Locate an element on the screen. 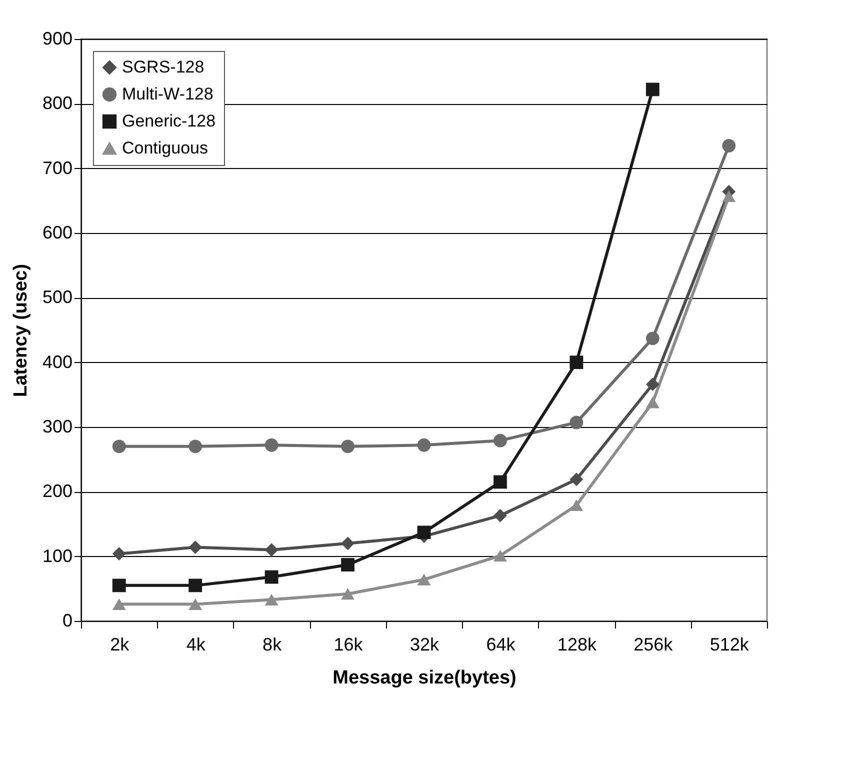 The image size is (852, 761). legend-label: Contiguous is located at coordinates (165, 148).